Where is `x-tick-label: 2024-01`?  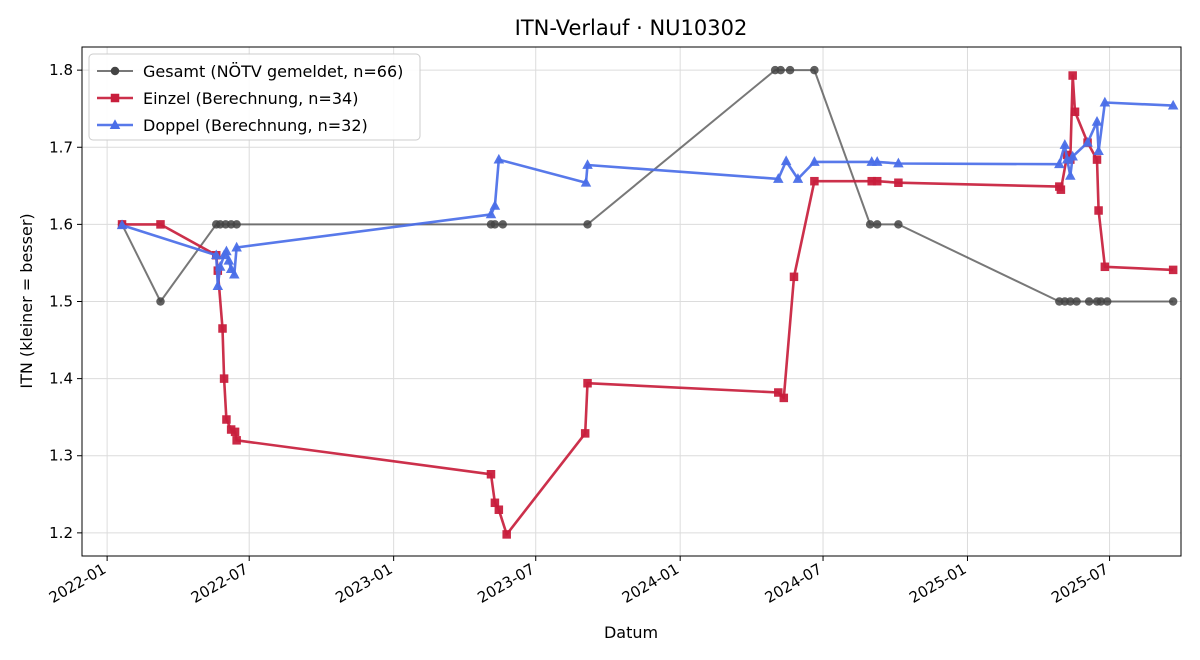 x-tick-label: 2024-01 is located at coordinates (650, 583).